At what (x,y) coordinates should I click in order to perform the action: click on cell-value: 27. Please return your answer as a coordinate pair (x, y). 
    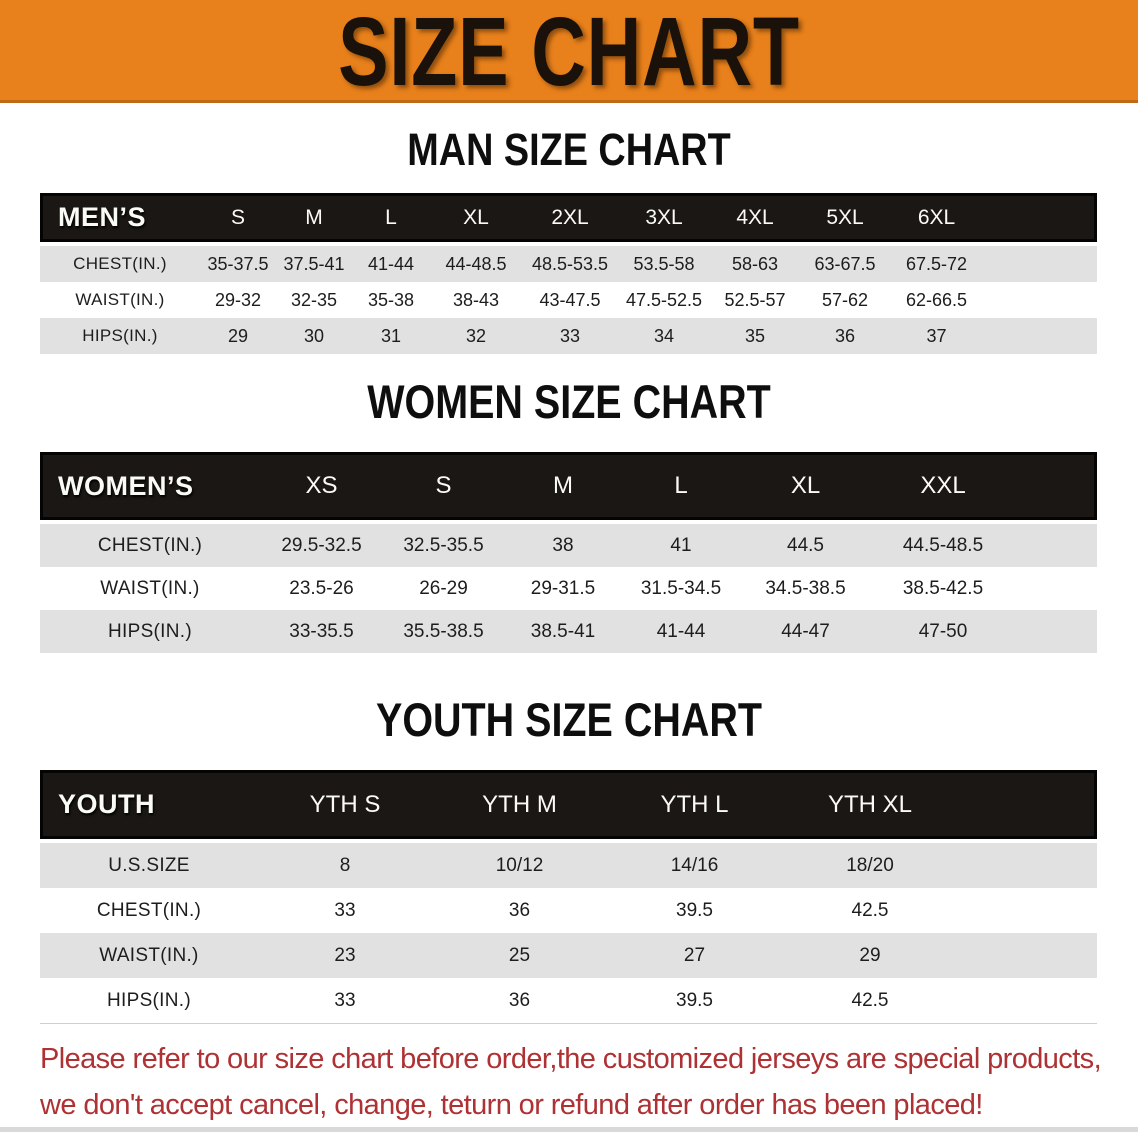
    Looking at the image, I should click on (694, 955).